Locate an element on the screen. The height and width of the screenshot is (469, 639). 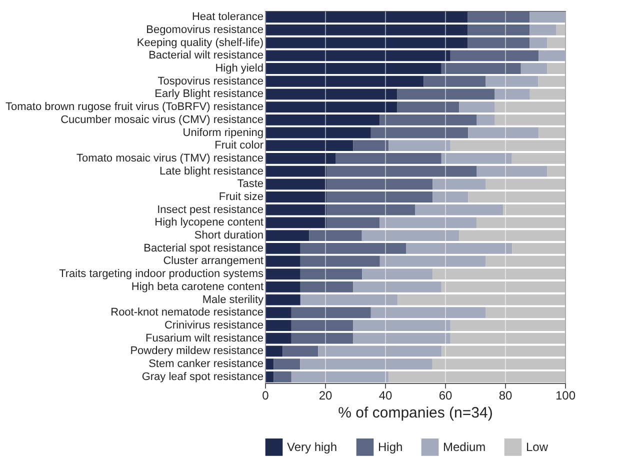
y-tick-label: Short duration is located at coordinates (229, 236).